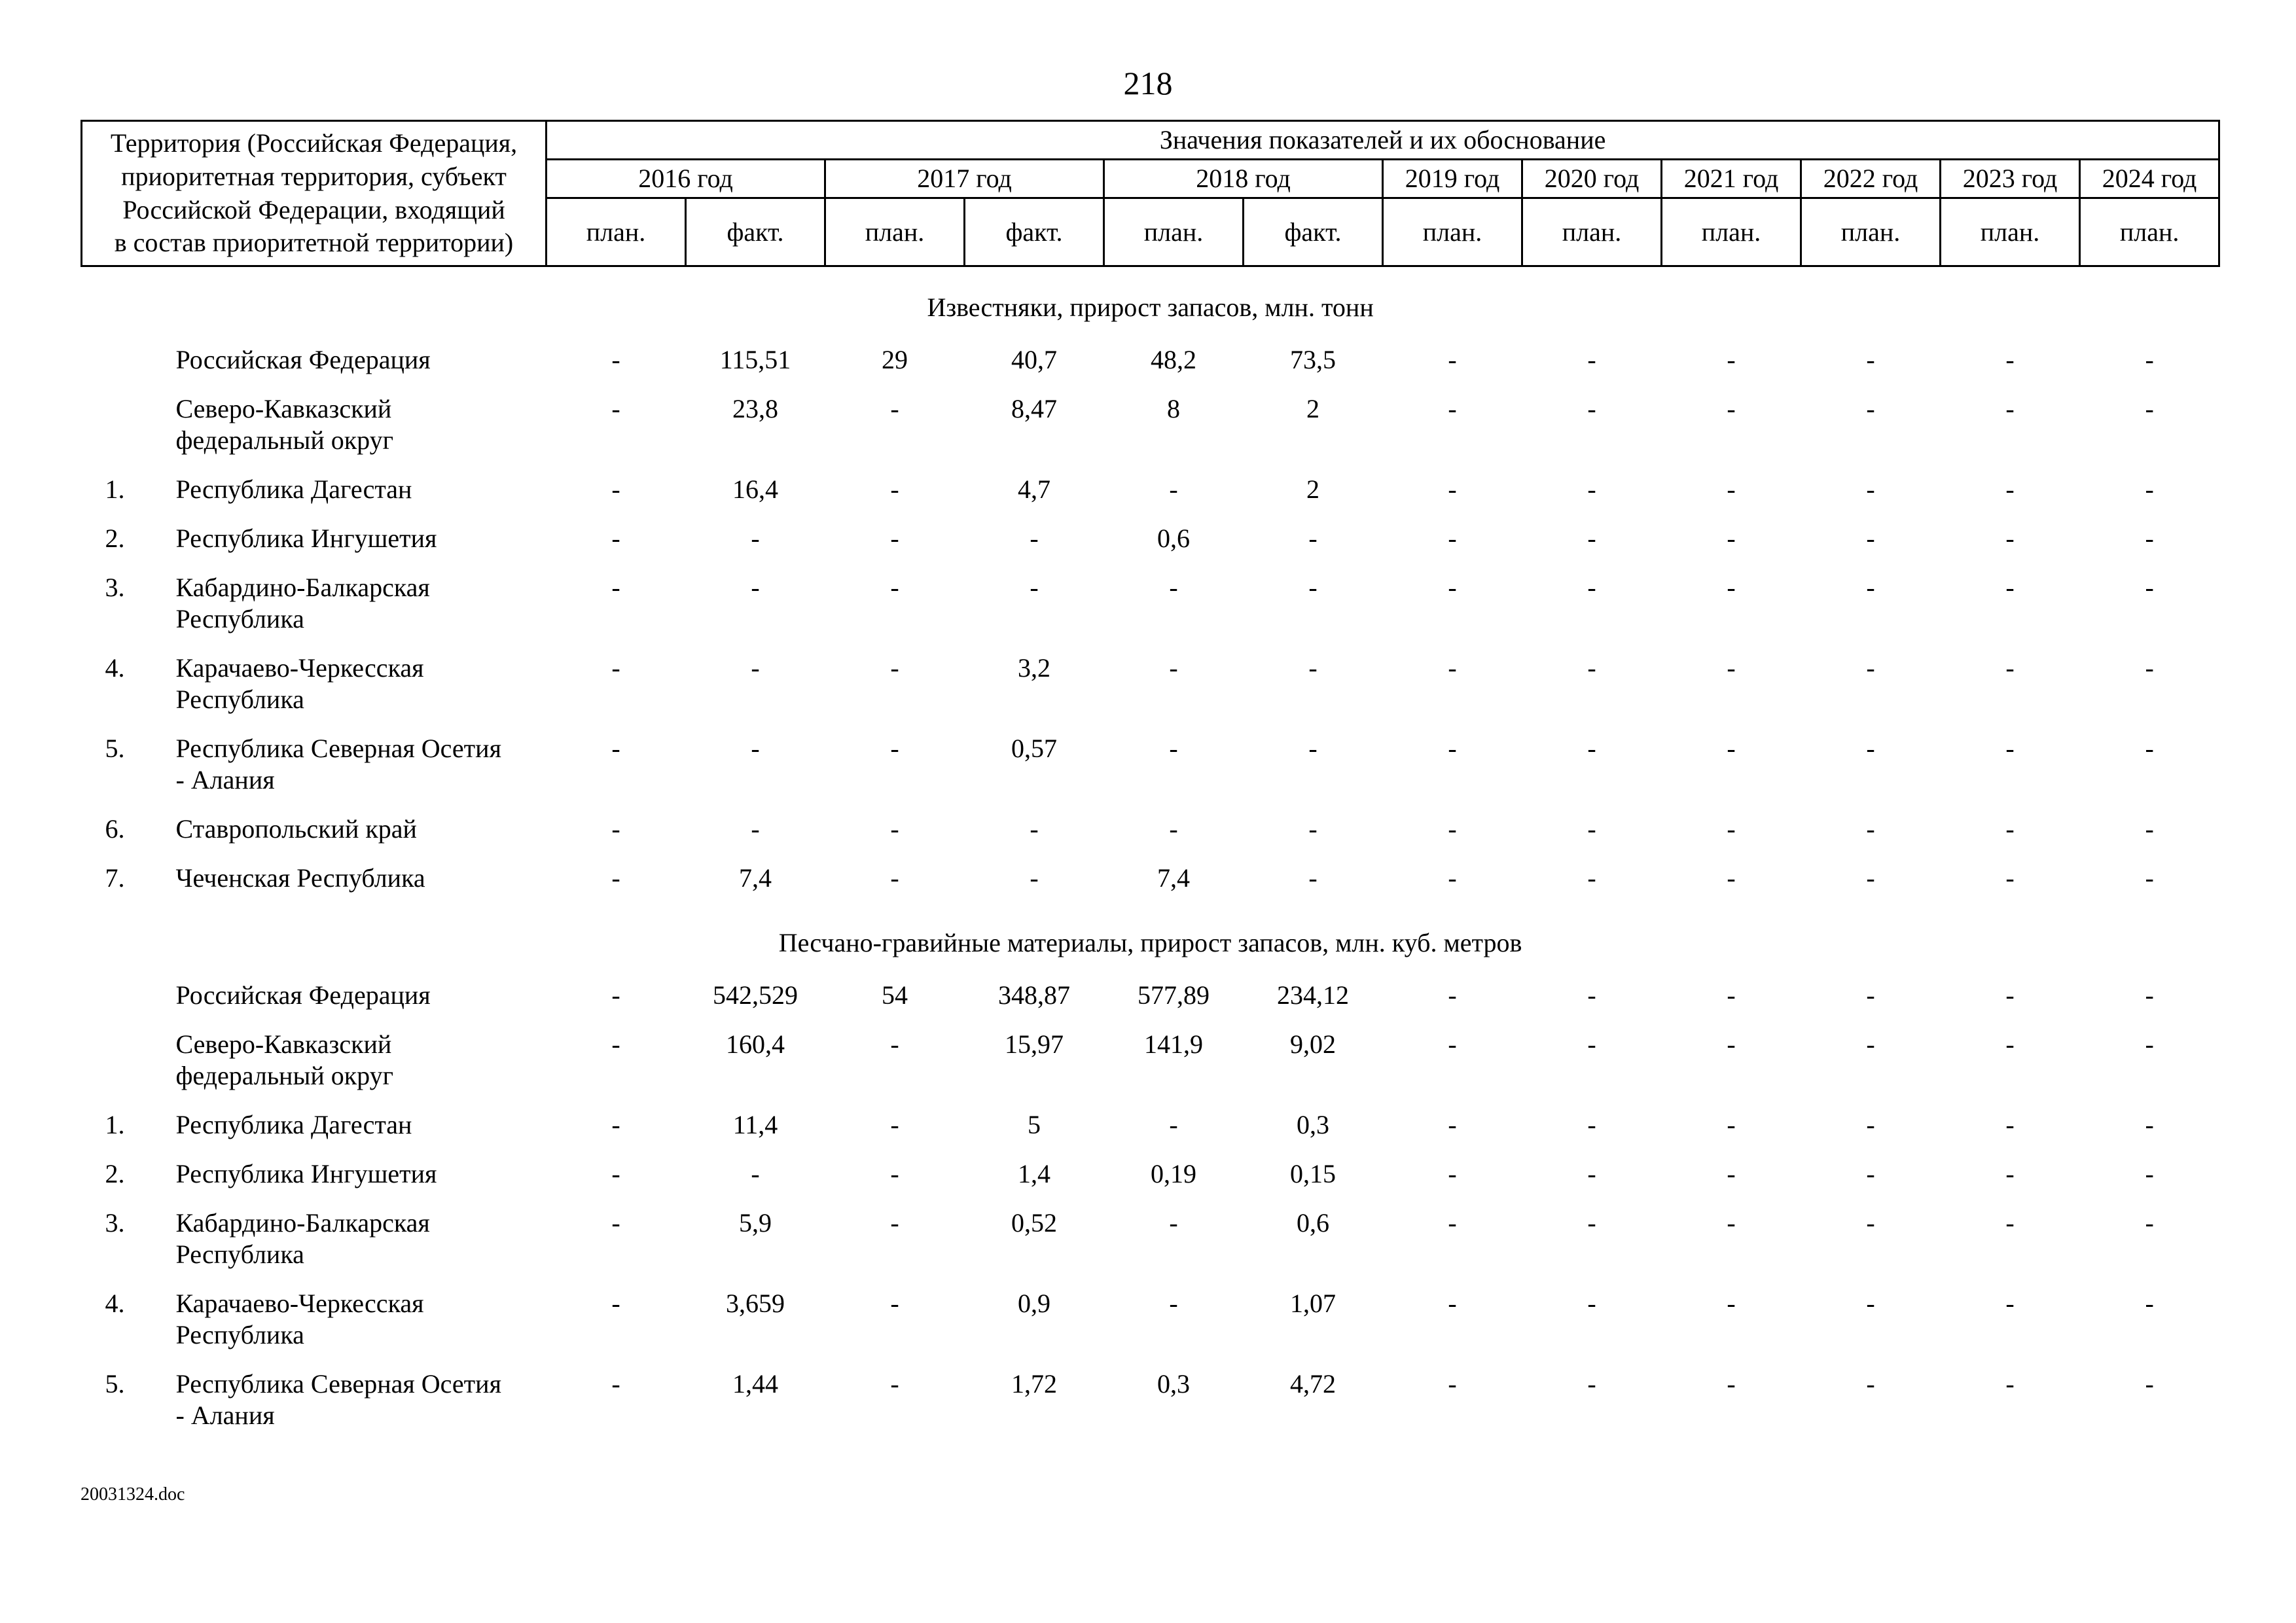 This screenshot has width=2296, height=1623. What do you see at coordinates (1034, 360) in the screenshot?
I see `value-cell: 40,7` at bounding box center [1034, 360].